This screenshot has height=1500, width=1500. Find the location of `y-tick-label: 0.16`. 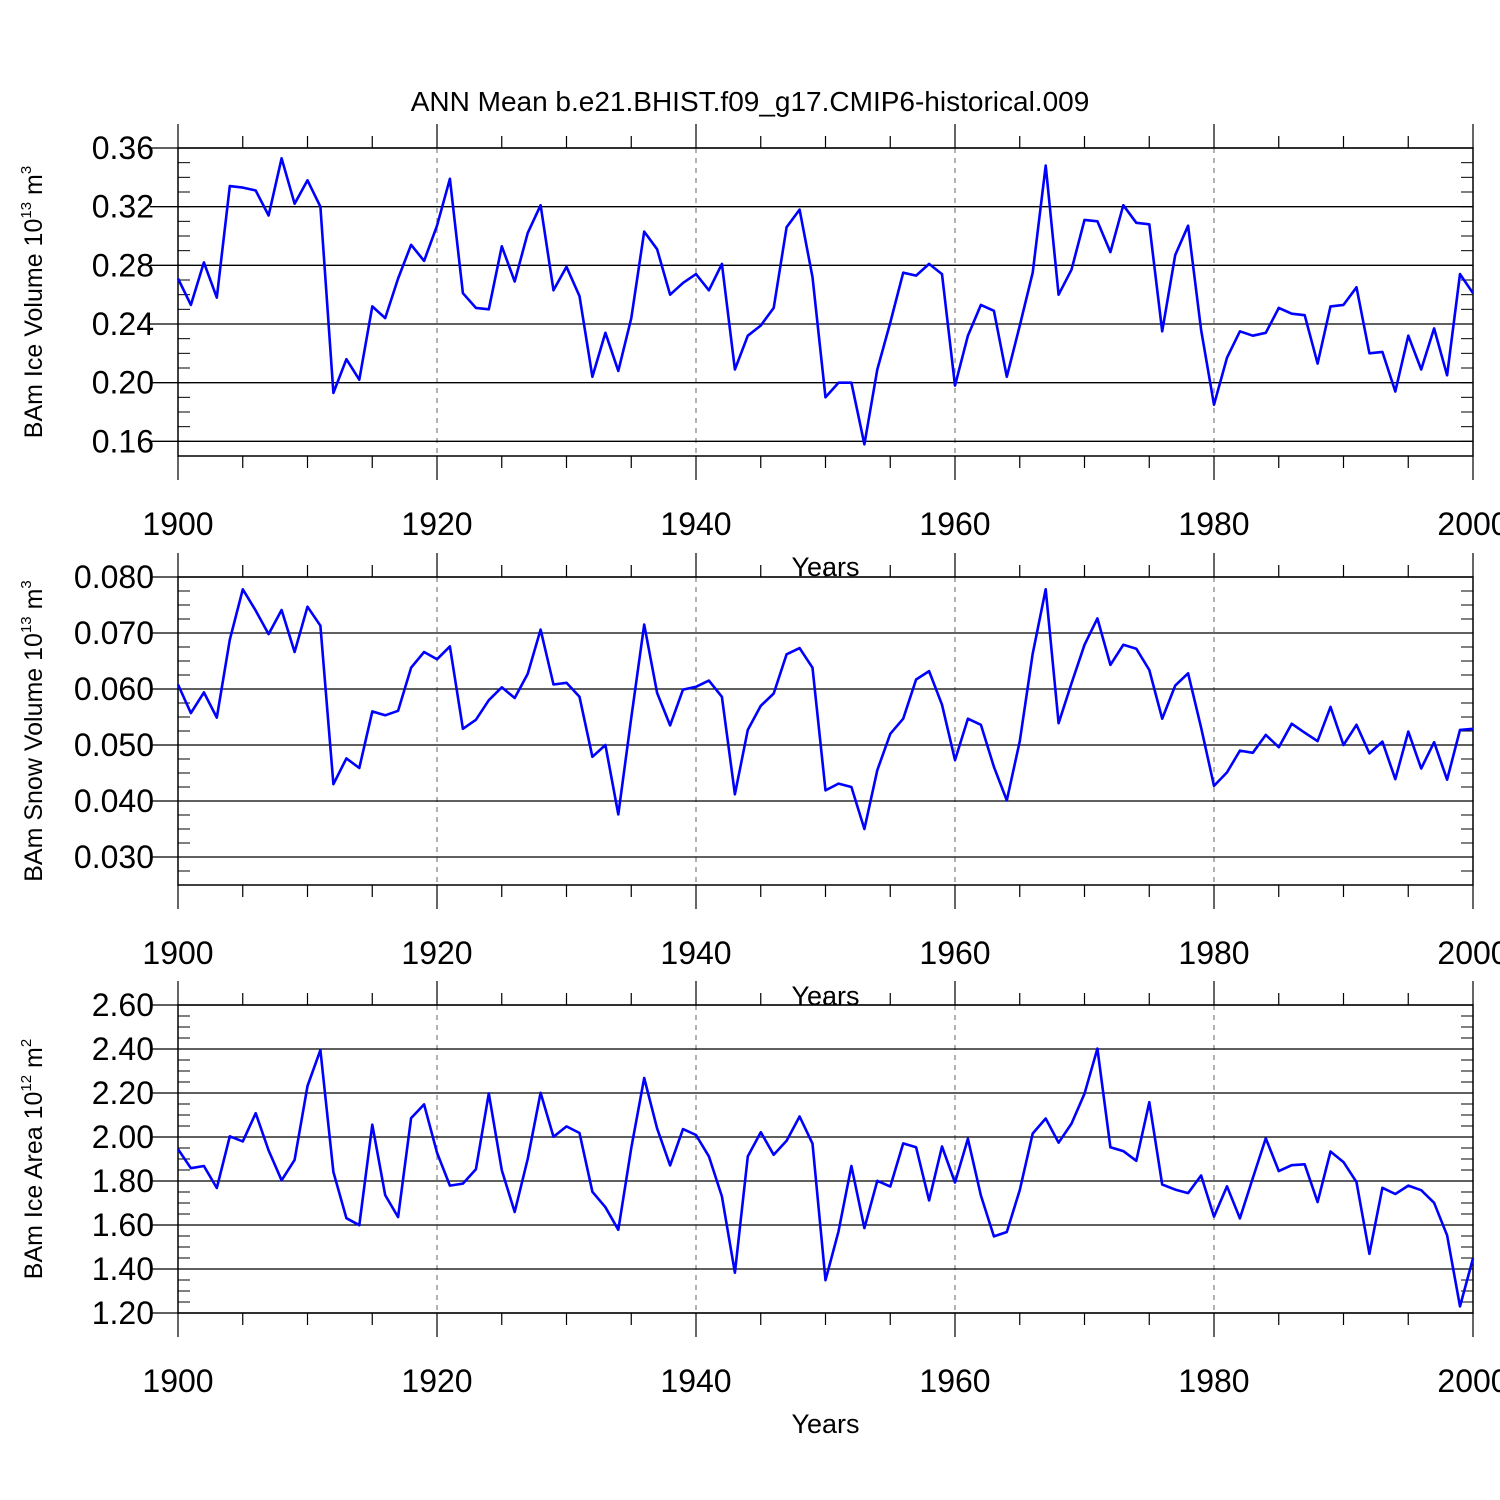

y-tick-label: 0.16 is located at coordinates (123, 441).